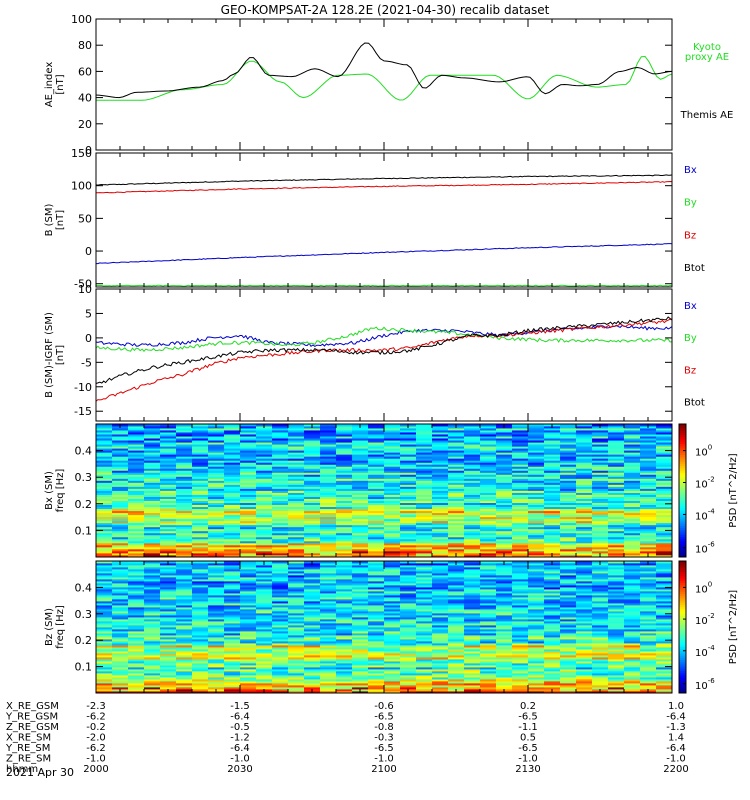  What do you see at coordinates (690, 170) in the screenshot?
I see `b_sm-legend-entry: Bx` at bounding box center [690, 170].